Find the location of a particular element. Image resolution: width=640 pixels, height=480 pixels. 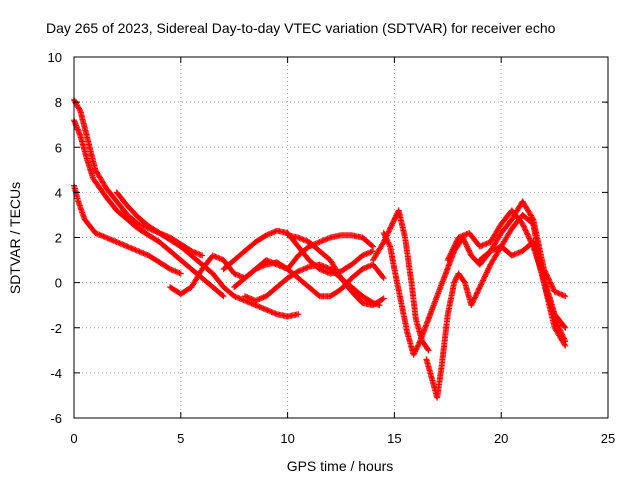

y-tick-label: 8 is located at coordinates (58, 102).